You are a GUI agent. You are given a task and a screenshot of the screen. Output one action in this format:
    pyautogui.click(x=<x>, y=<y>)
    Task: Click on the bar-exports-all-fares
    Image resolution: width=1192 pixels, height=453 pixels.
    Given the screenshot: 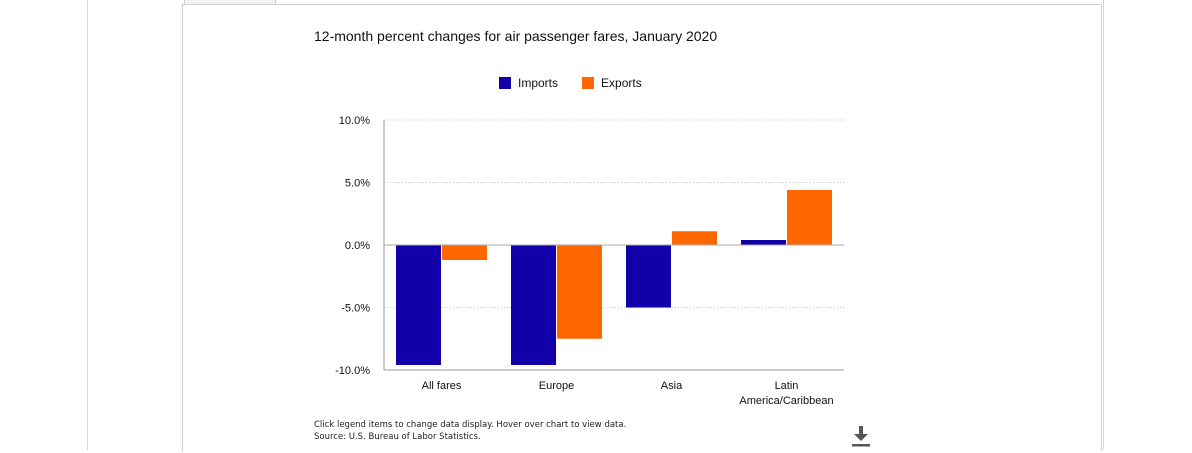 What is the action you would take?
    pyautogui.click(x=464, y=252)
    